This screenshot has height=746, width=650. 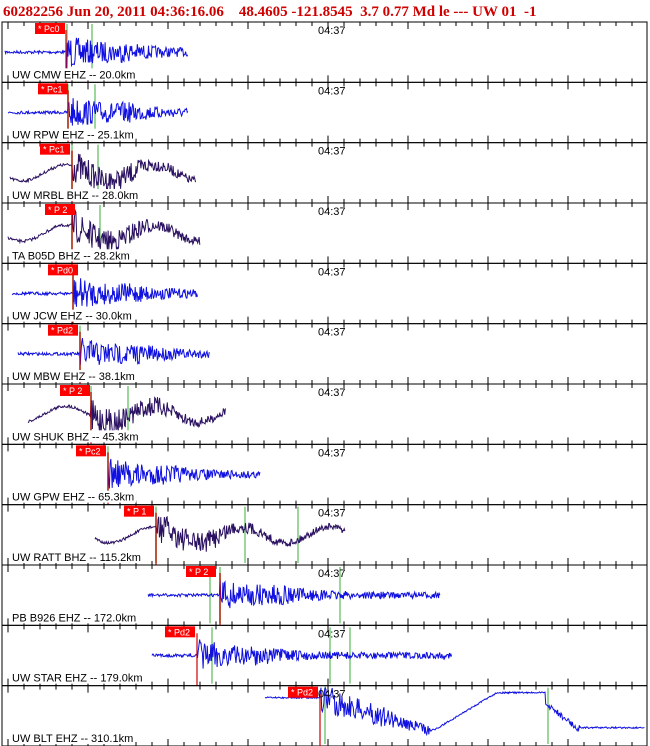 I want to click on station-label: UW JCW EHZ -- 30.0km, so click(x=72, y=317).